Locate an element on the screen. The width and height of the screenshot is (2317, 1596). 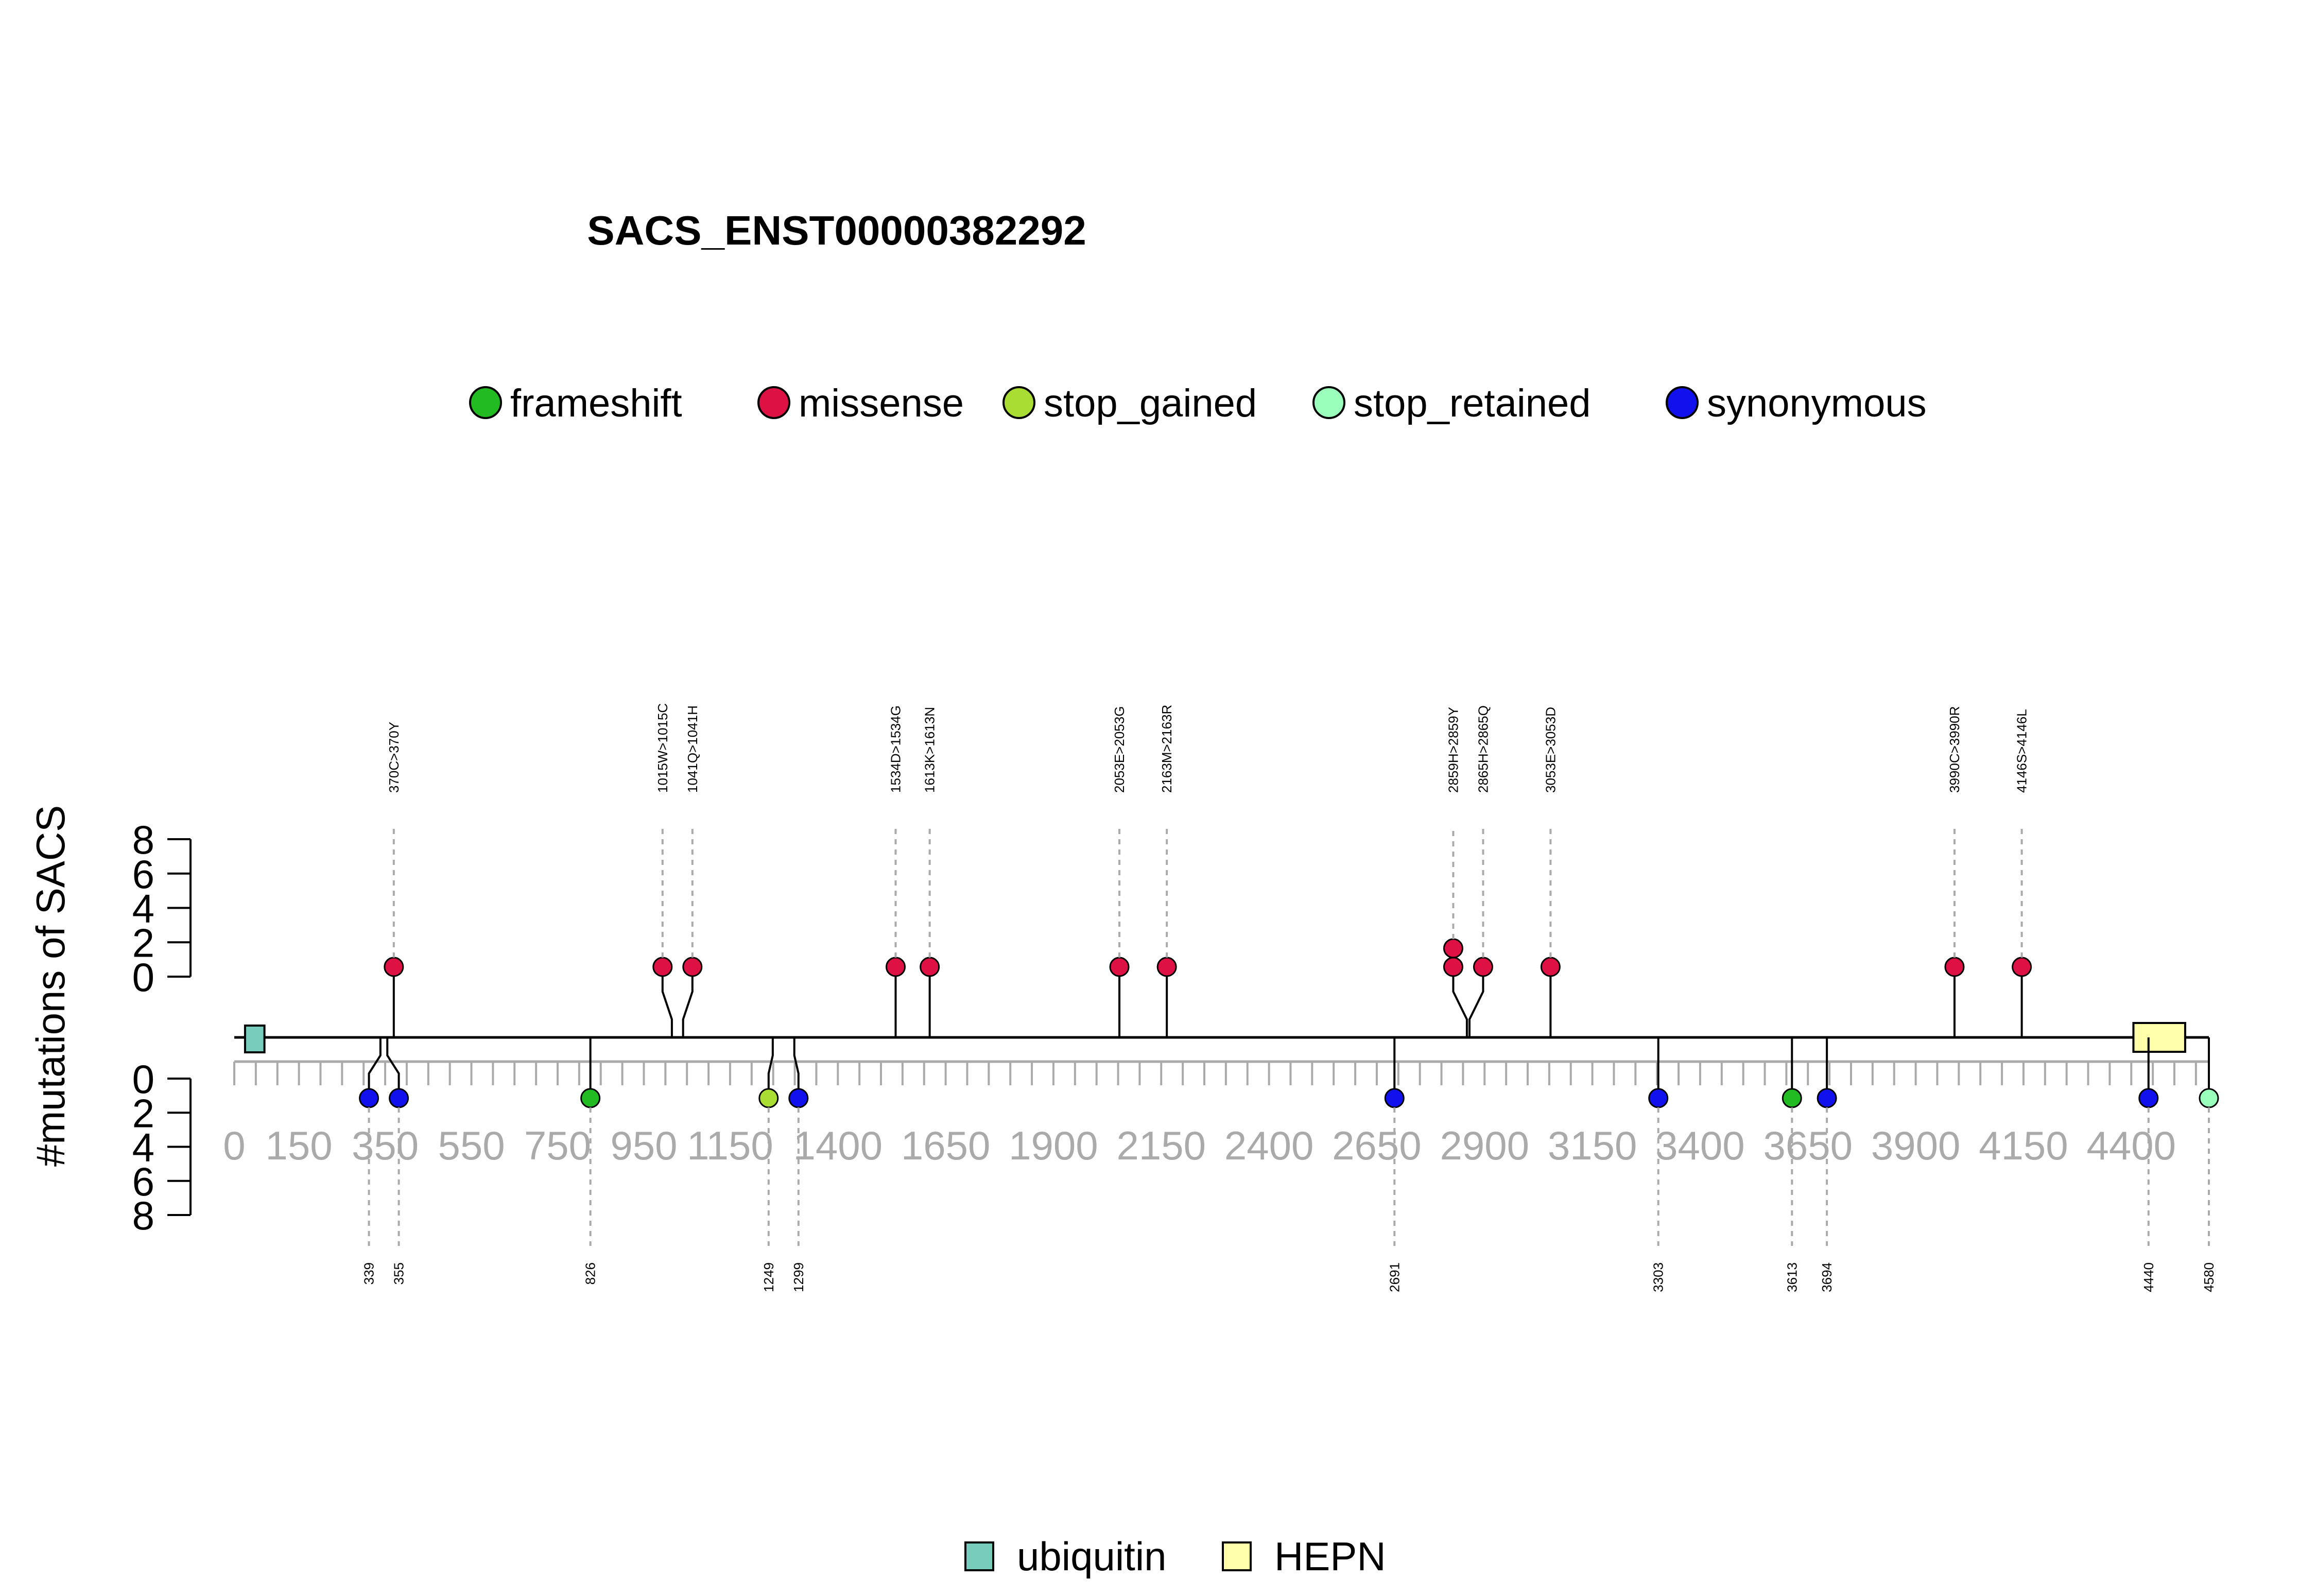
legend-label: missense is located at coordinates (881, 403).